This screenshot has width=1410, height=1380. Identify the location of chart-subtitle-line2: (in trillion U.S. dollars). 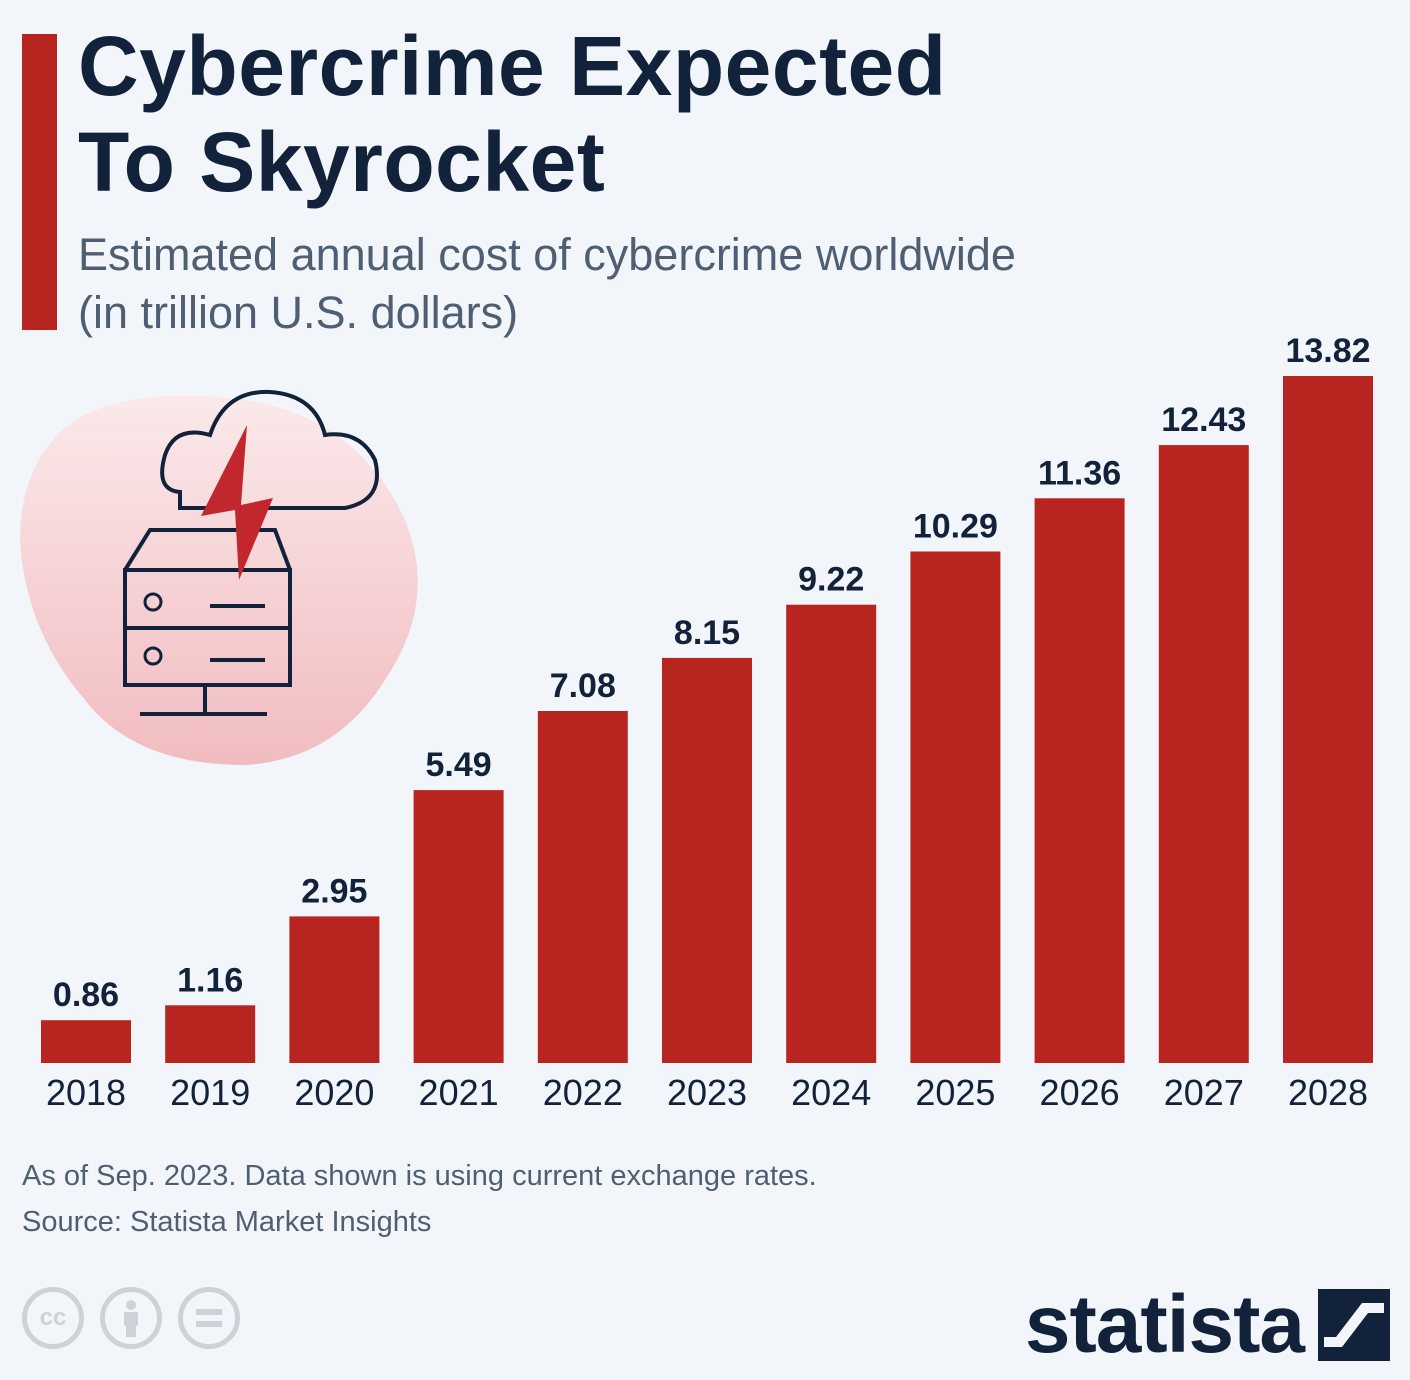
(298, 312).